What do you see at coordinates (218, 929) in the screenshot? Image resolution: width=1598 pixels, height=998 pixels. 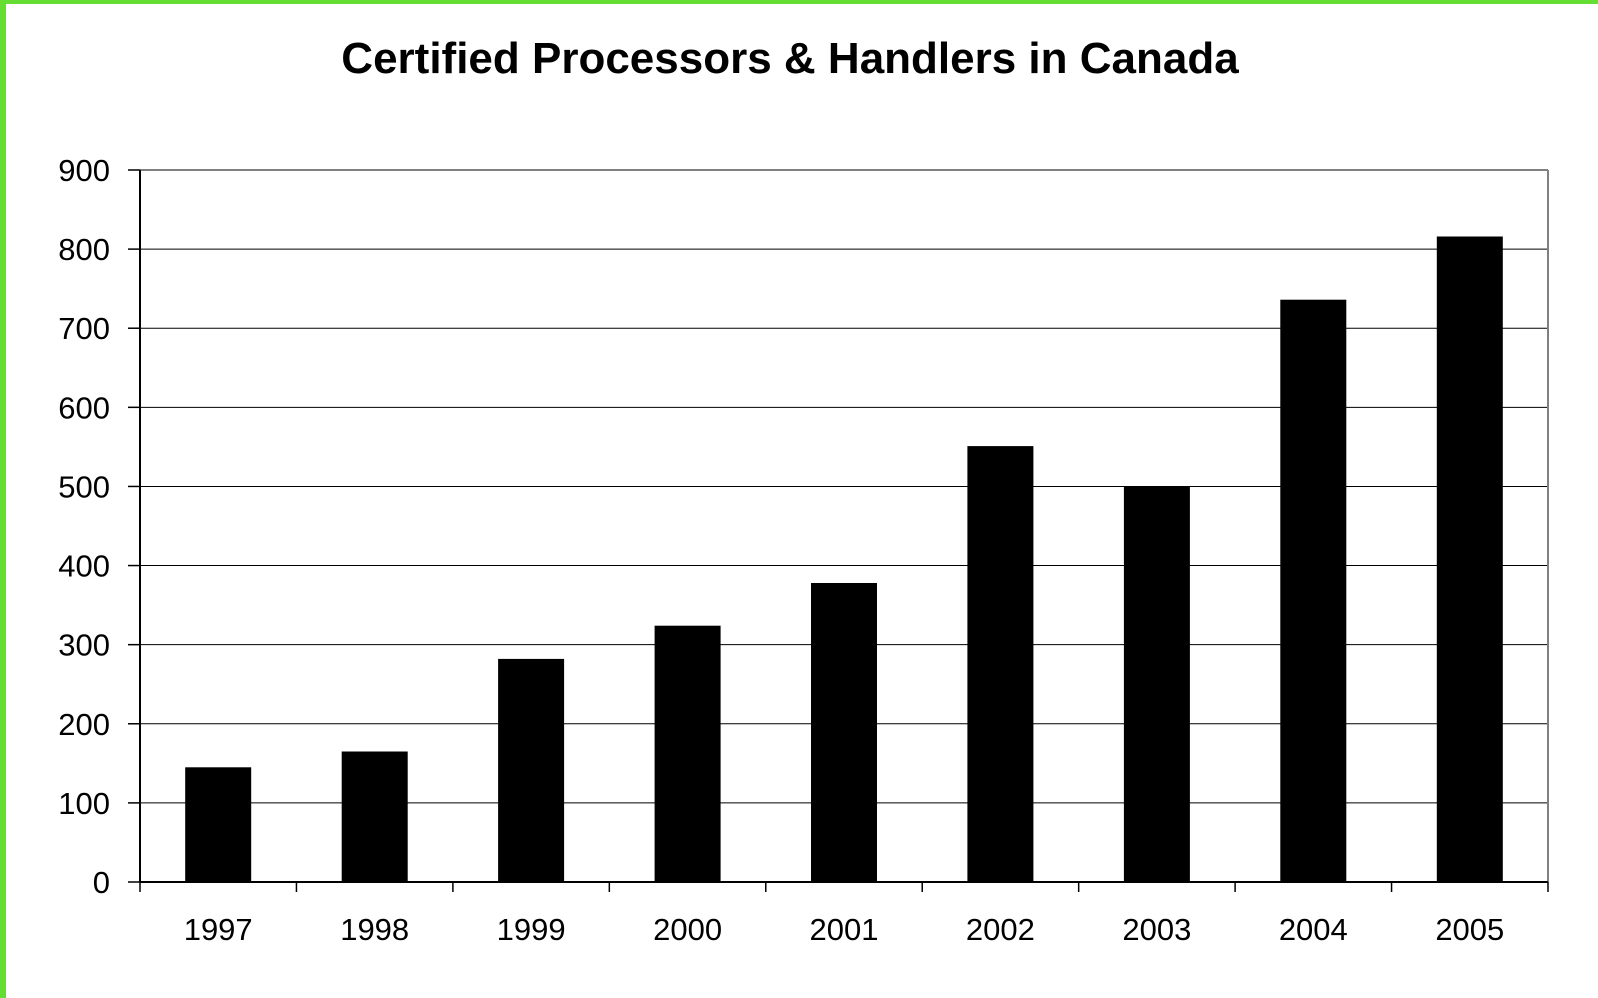 I see `x-tick-label: 1997` at bounding box center [218, 929].